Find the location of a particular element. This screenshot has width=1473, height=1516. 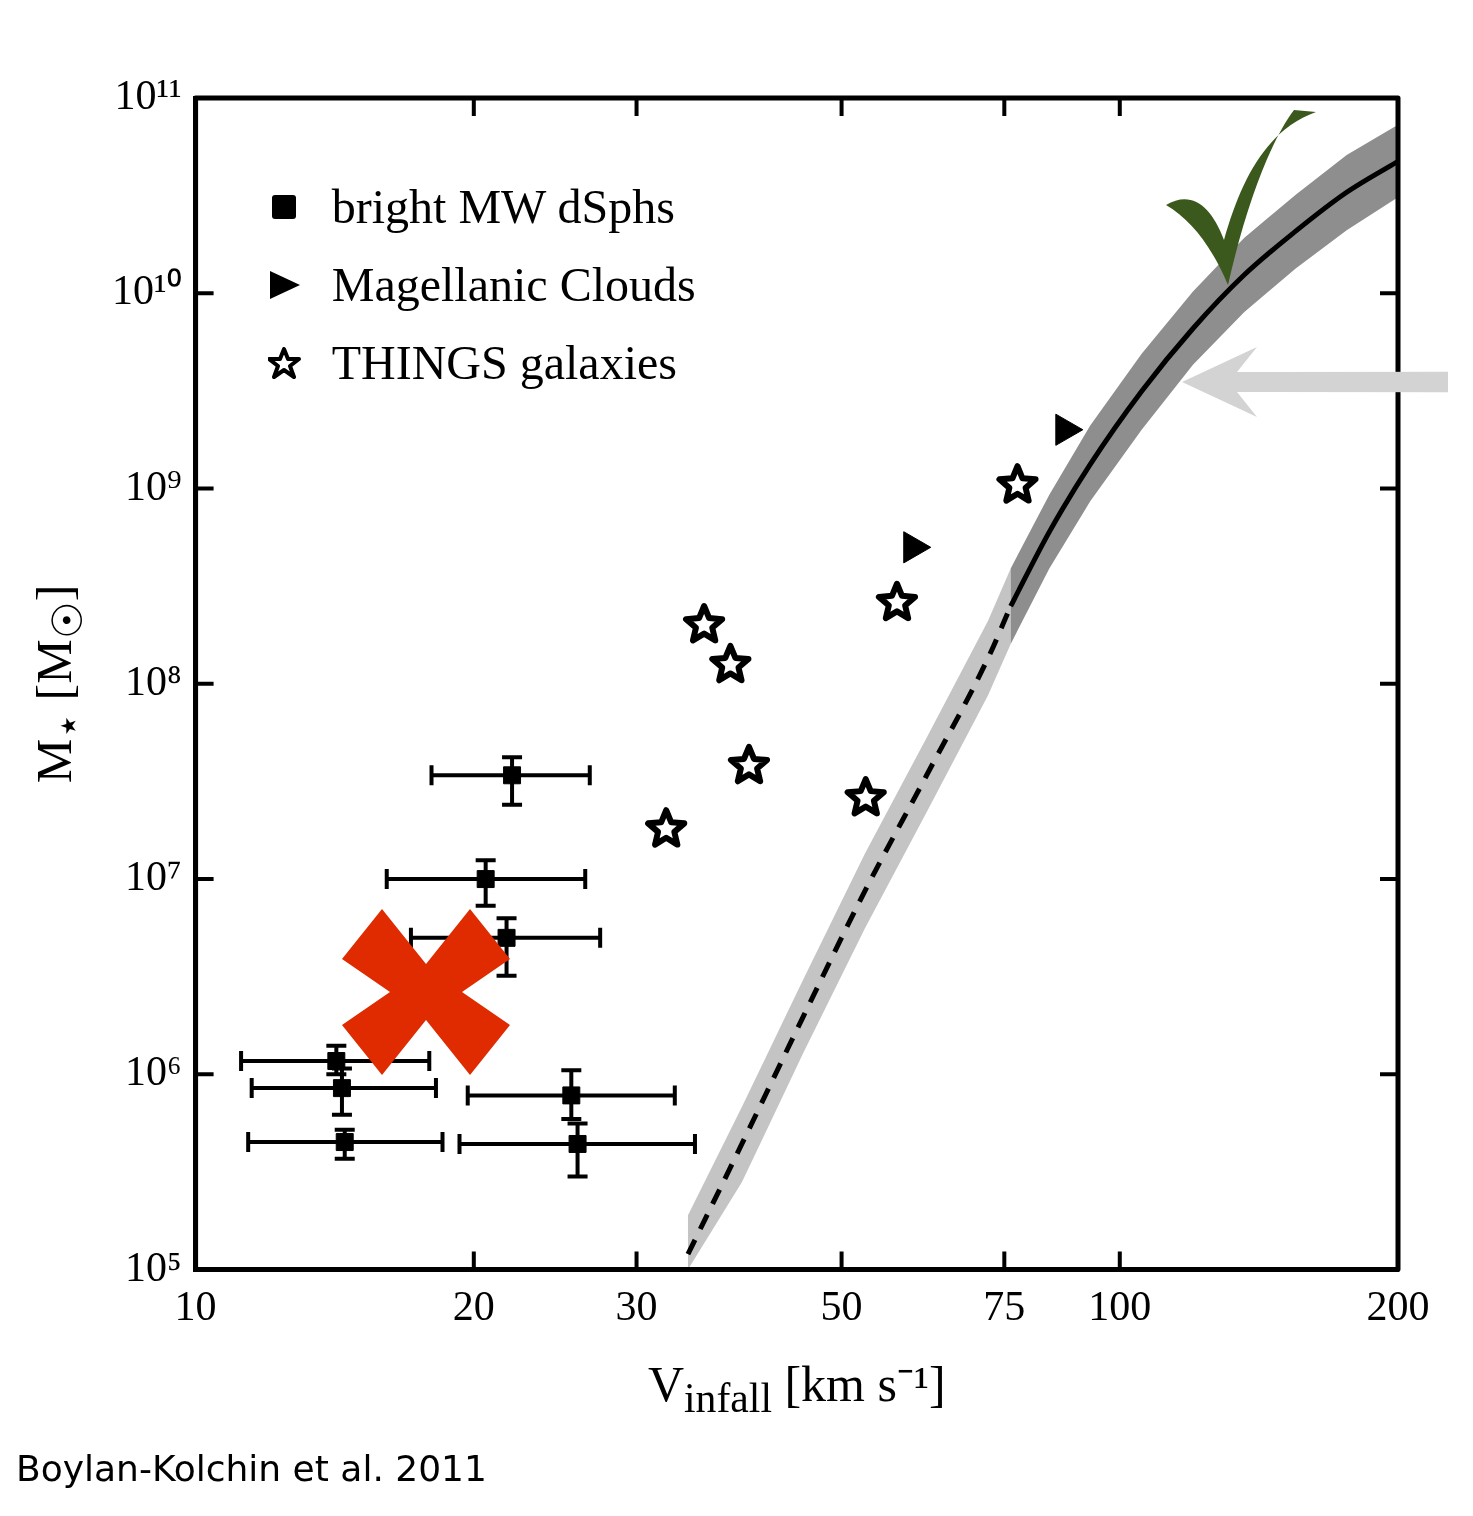

y-tick-label: 10⁶ is located at coordinates (153, 1071).